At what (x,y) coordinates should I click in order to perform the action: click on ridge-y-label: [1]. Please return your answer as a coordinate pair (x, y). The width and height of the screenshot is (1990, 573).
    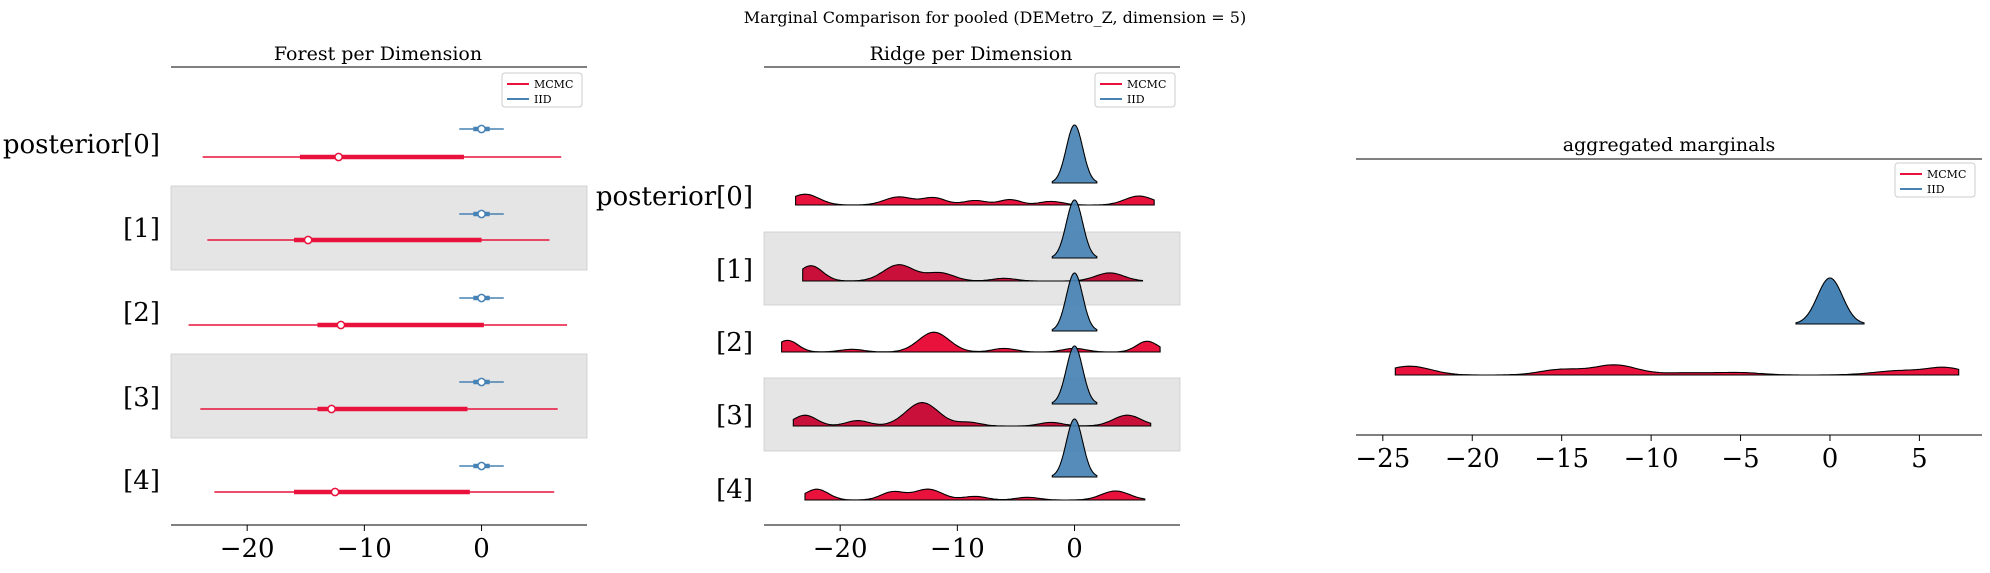
    Looking at the image, I should click on (734, 270).